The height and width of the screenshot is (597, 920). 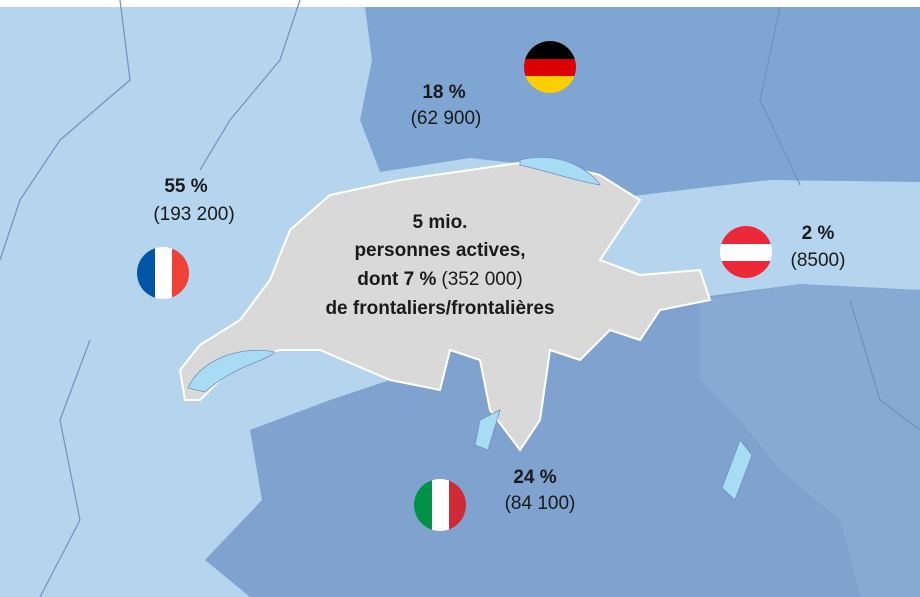 What do you see at coordinates (460, 3) in the screenshot?
I see `top-strip` at bounding box center [460, 3].